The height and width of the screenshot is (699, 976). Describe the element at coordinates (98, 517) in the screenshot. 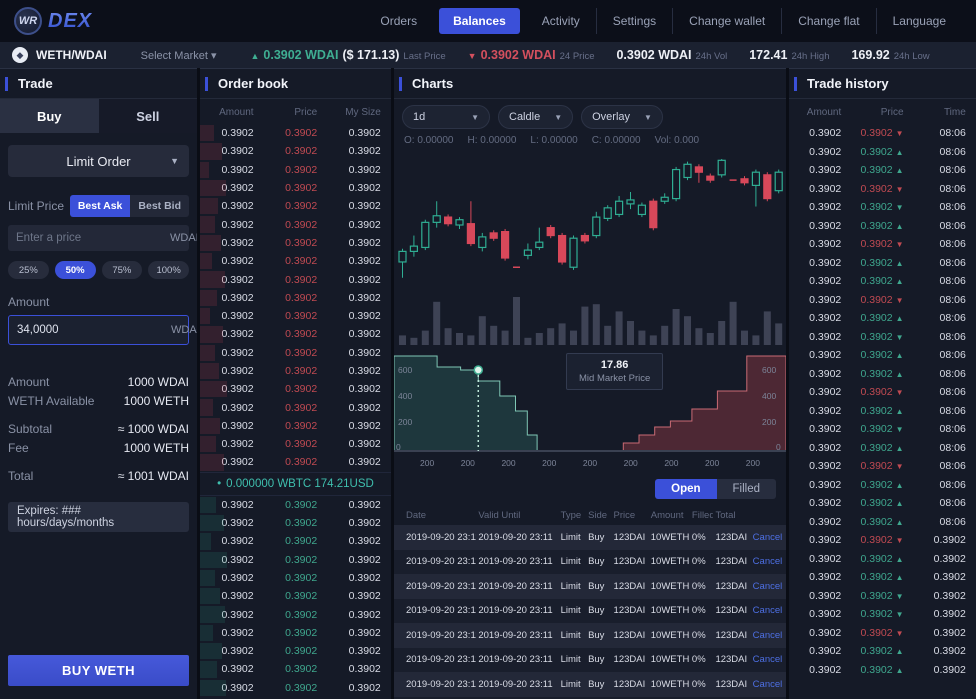

I see `expires-input: Expires: ### hours/days/months` at that location.